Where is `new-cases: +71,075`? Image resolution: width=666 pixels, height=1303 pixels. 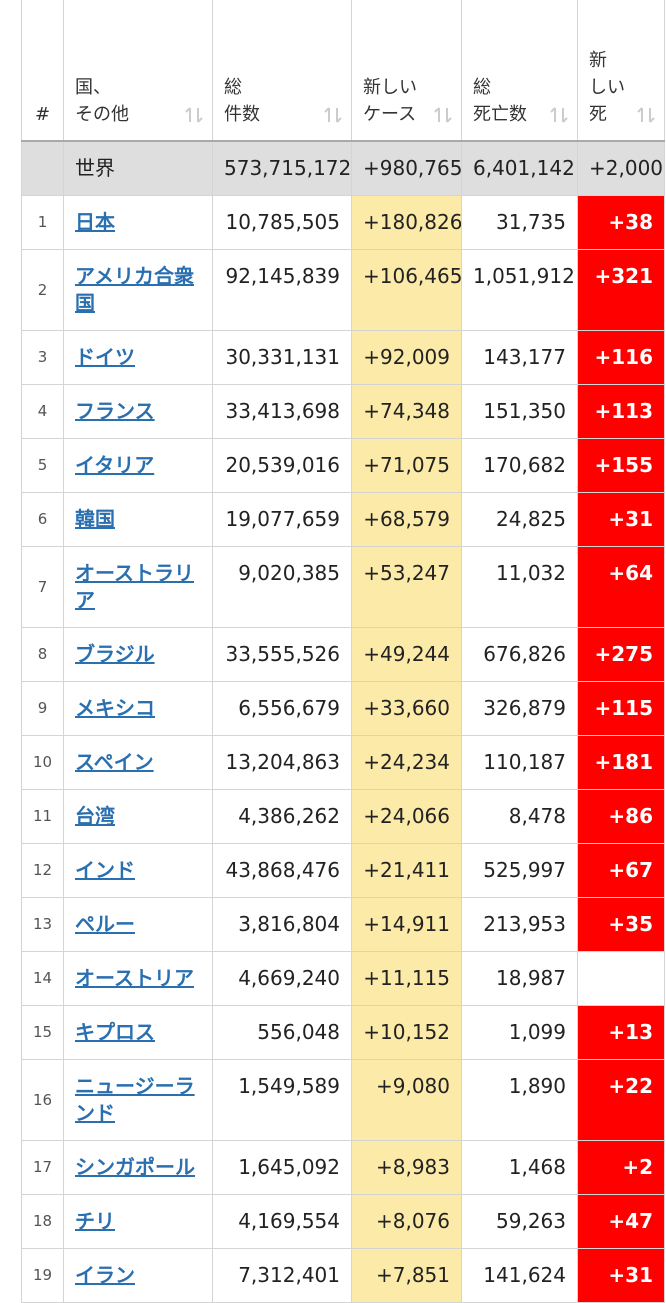 new-cases: +71,075 is located at coordinates (406, 465).